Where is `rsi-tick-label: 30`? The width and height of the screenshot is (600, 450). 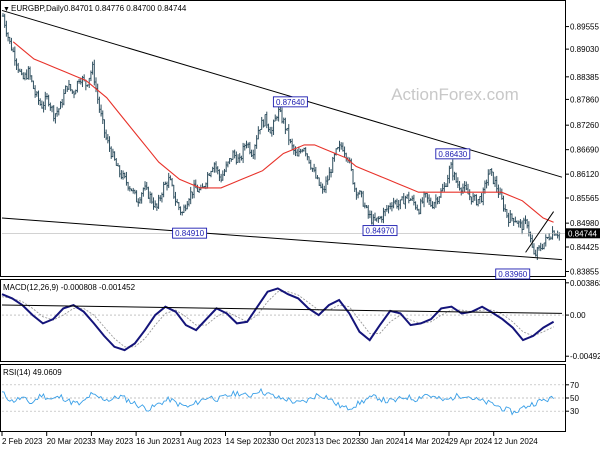 rsi-tick-label: 30 is located at coordinates (574, 411).